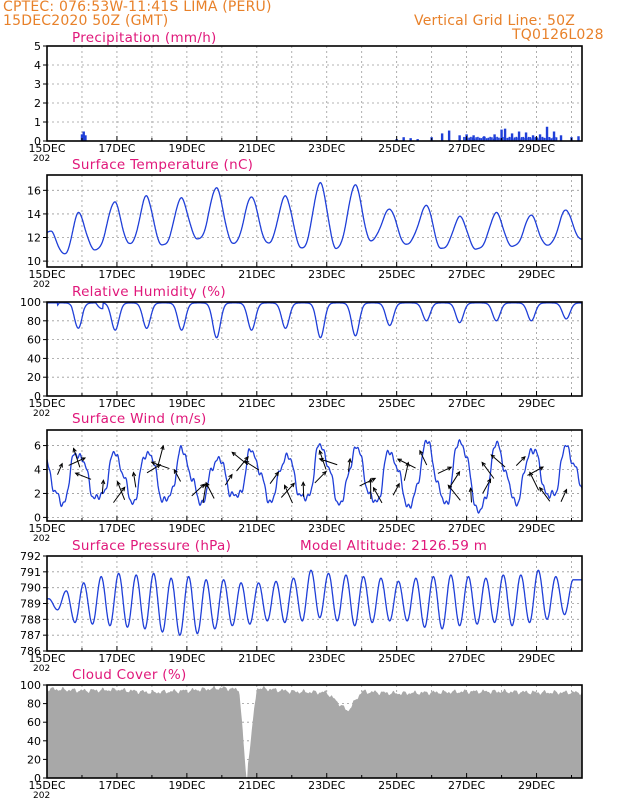 The height and width of the screenshot is (800, 618). I want to click on y-tick-label: 100, so click(30, 685).